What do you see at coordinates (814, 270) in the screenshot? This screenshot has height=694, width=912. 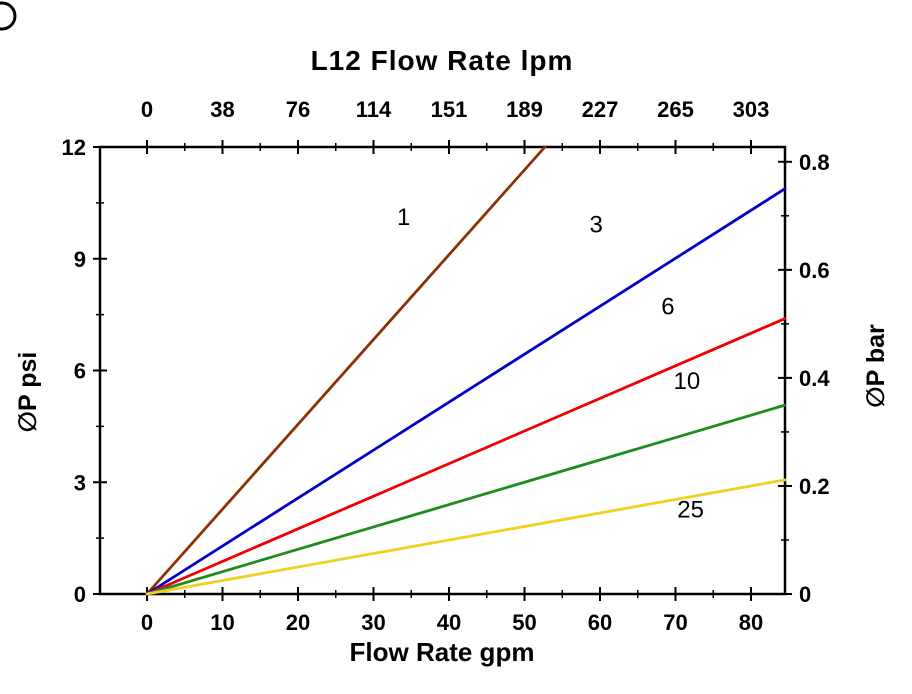 I see `y-right-axis-tick-label: 0.6` at bounding box center [814, 270].